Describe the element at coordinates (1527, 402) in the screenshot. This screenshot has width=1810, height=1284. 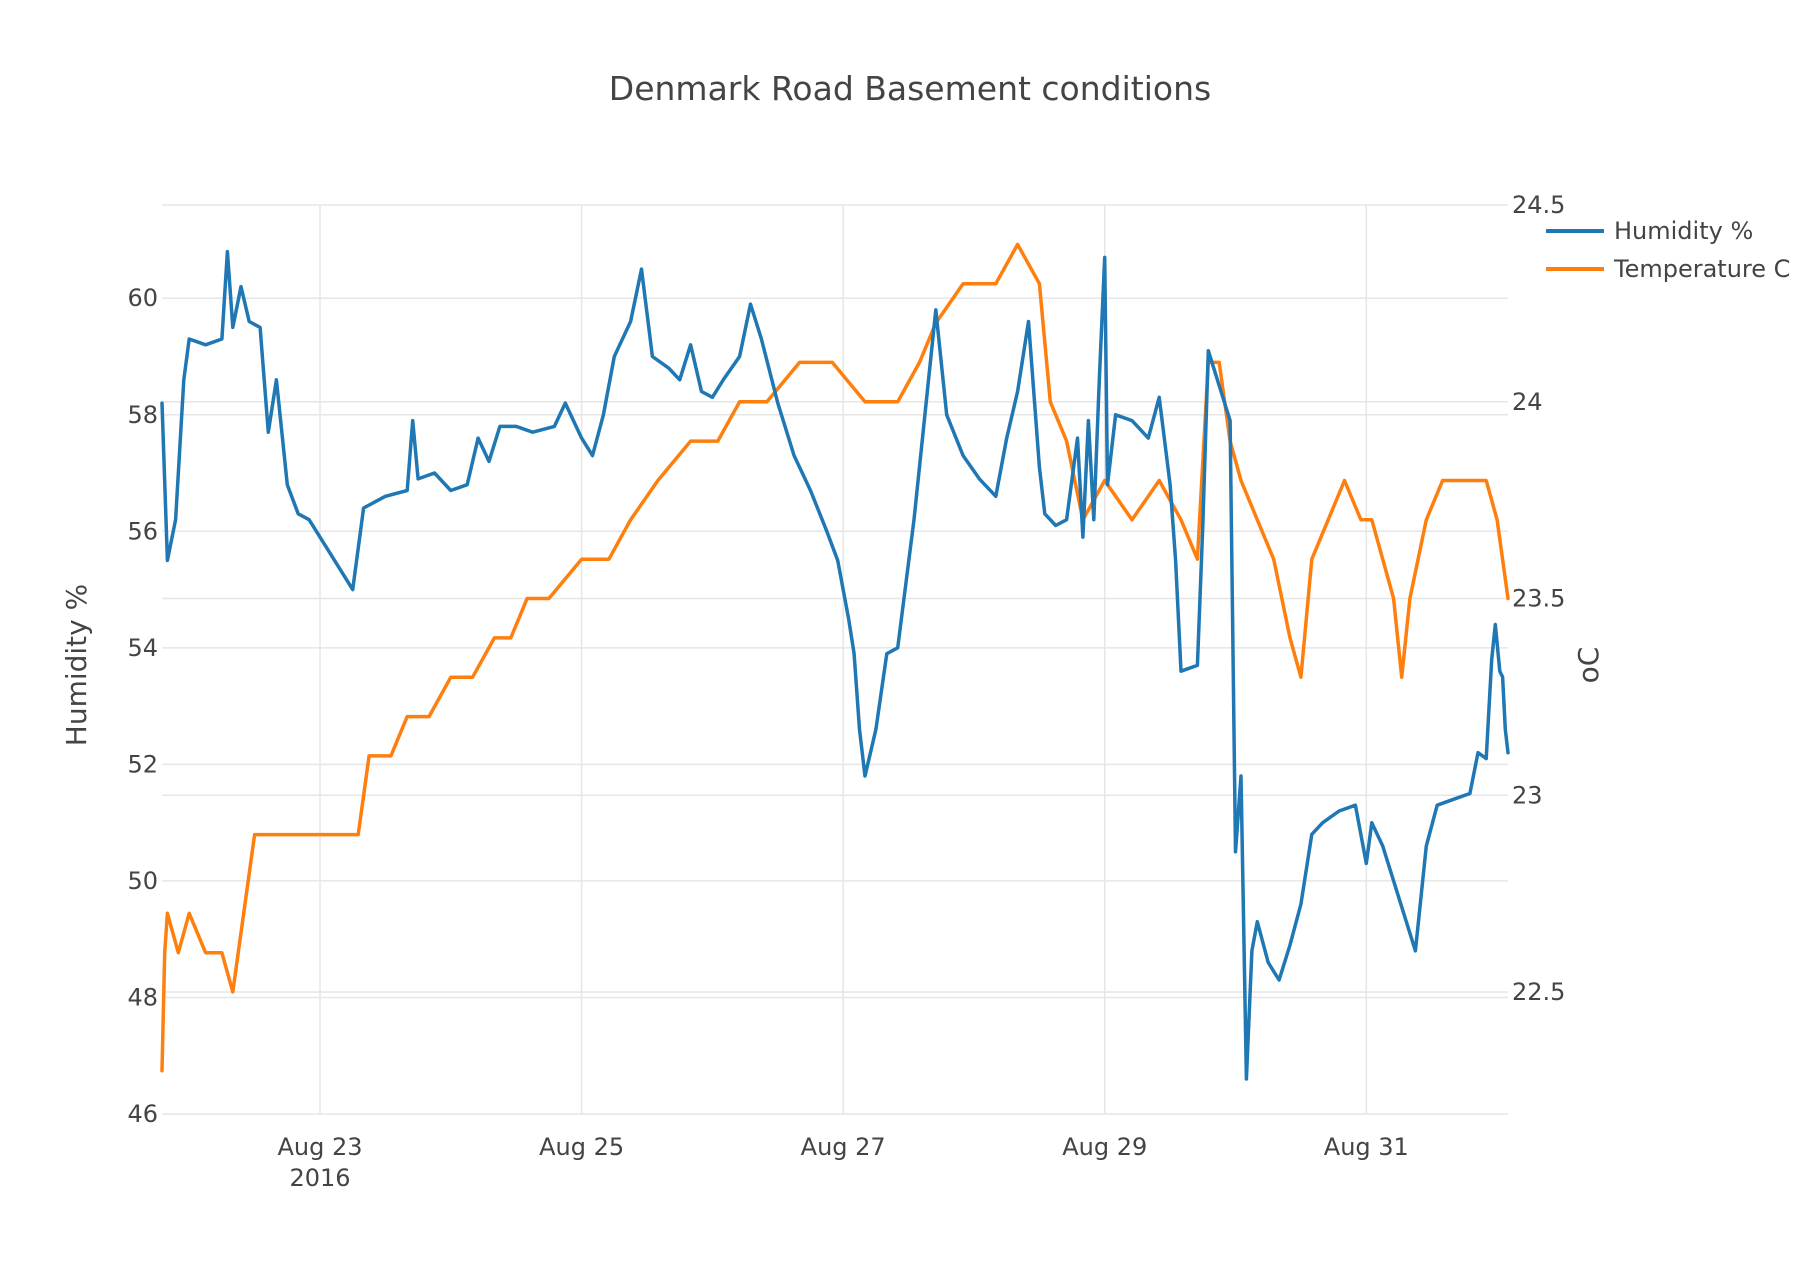
I see `y2-tick-label: 24` at that location.